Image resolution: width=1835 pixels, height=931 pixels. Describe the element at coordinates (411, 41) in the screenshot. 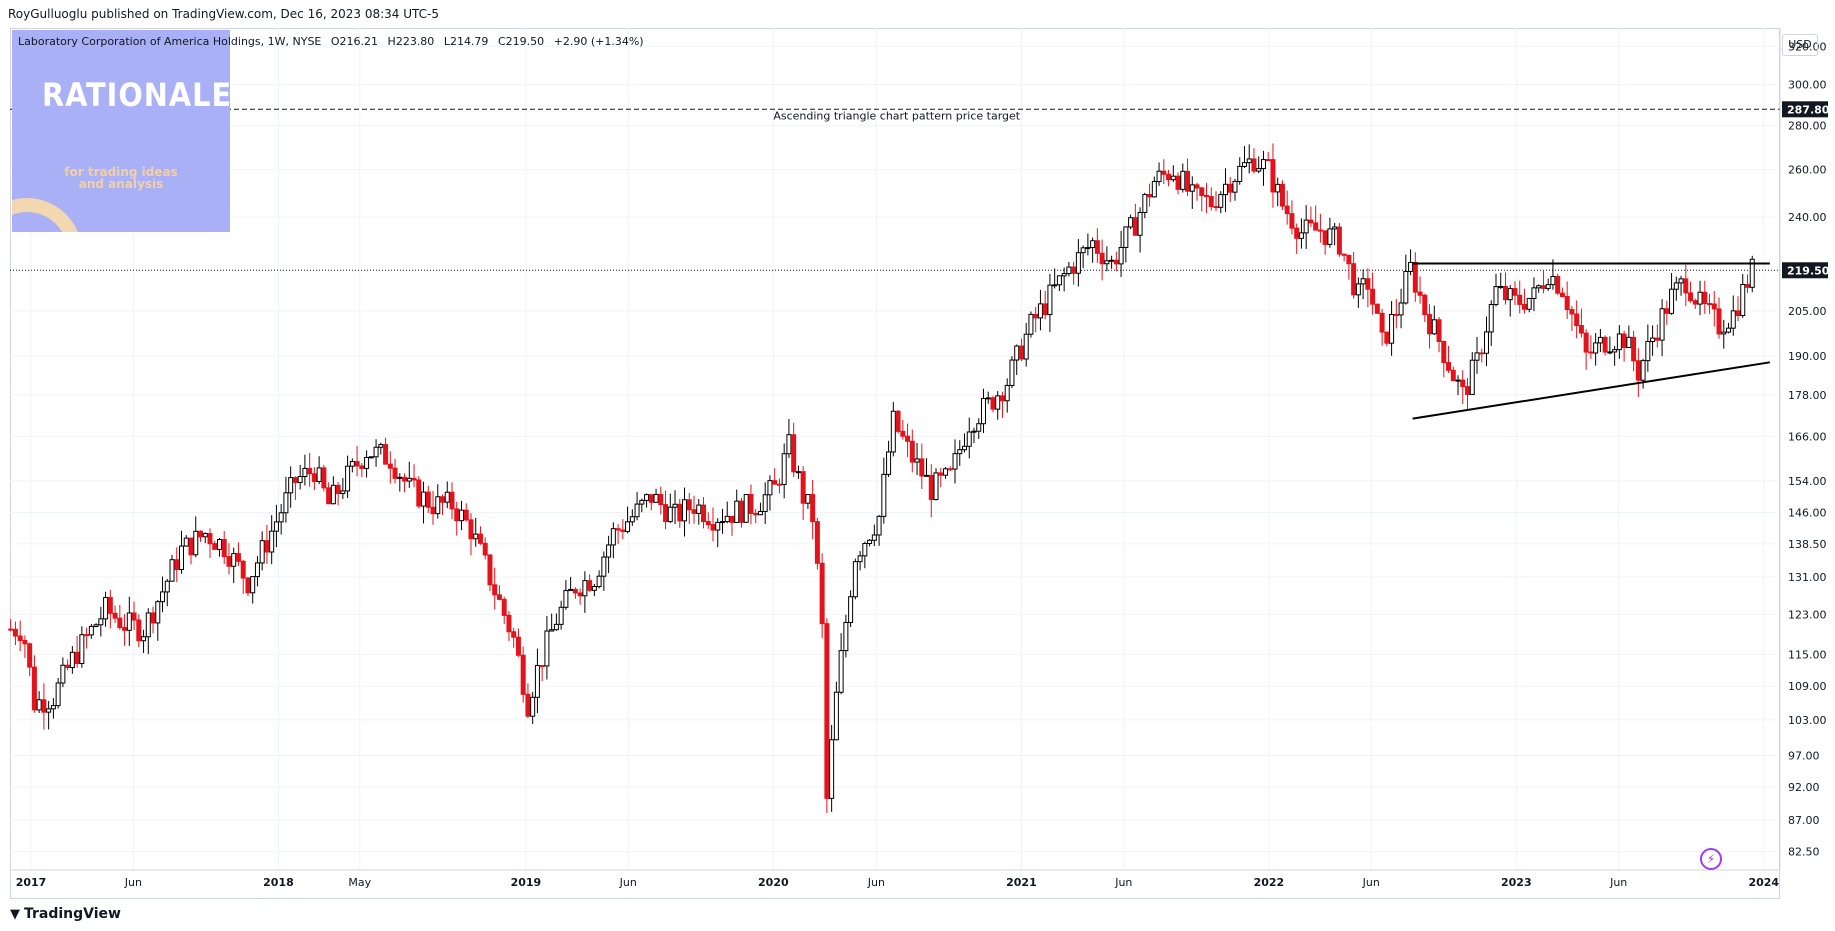

I see `legend-high: H223.80` at that location.